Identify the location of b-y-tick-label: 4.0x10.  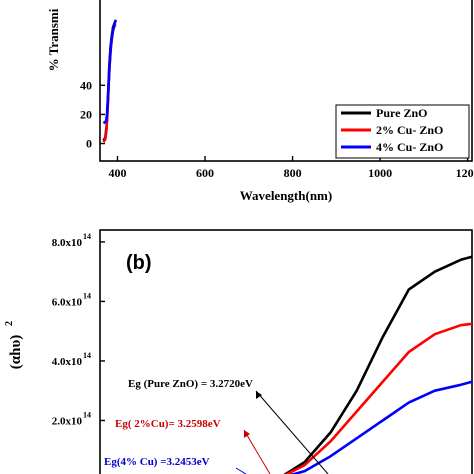
(67, 362).